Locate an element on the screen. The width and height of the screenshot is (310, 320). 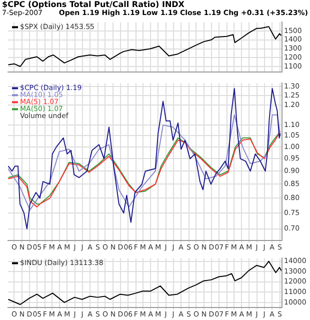
chart-title: $CPC (Options Total Put/Call Ratio) INDX is located at coordinates (94, 4).